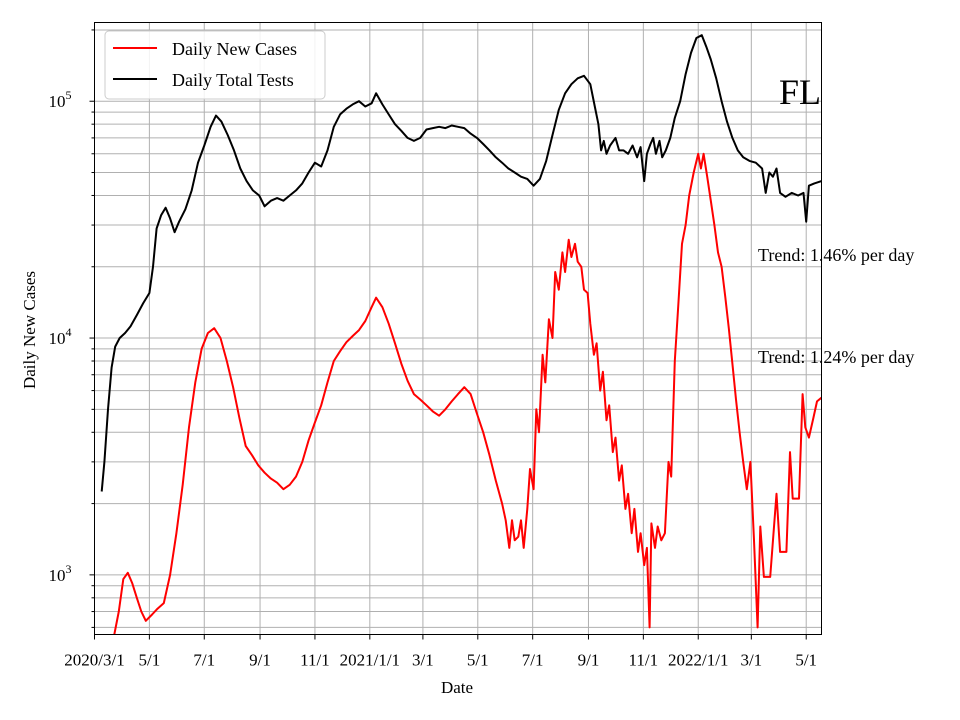 The height and width of the screenshot is (720, 960). I want to click on state-label-annotation: FL, so click(800, 92).